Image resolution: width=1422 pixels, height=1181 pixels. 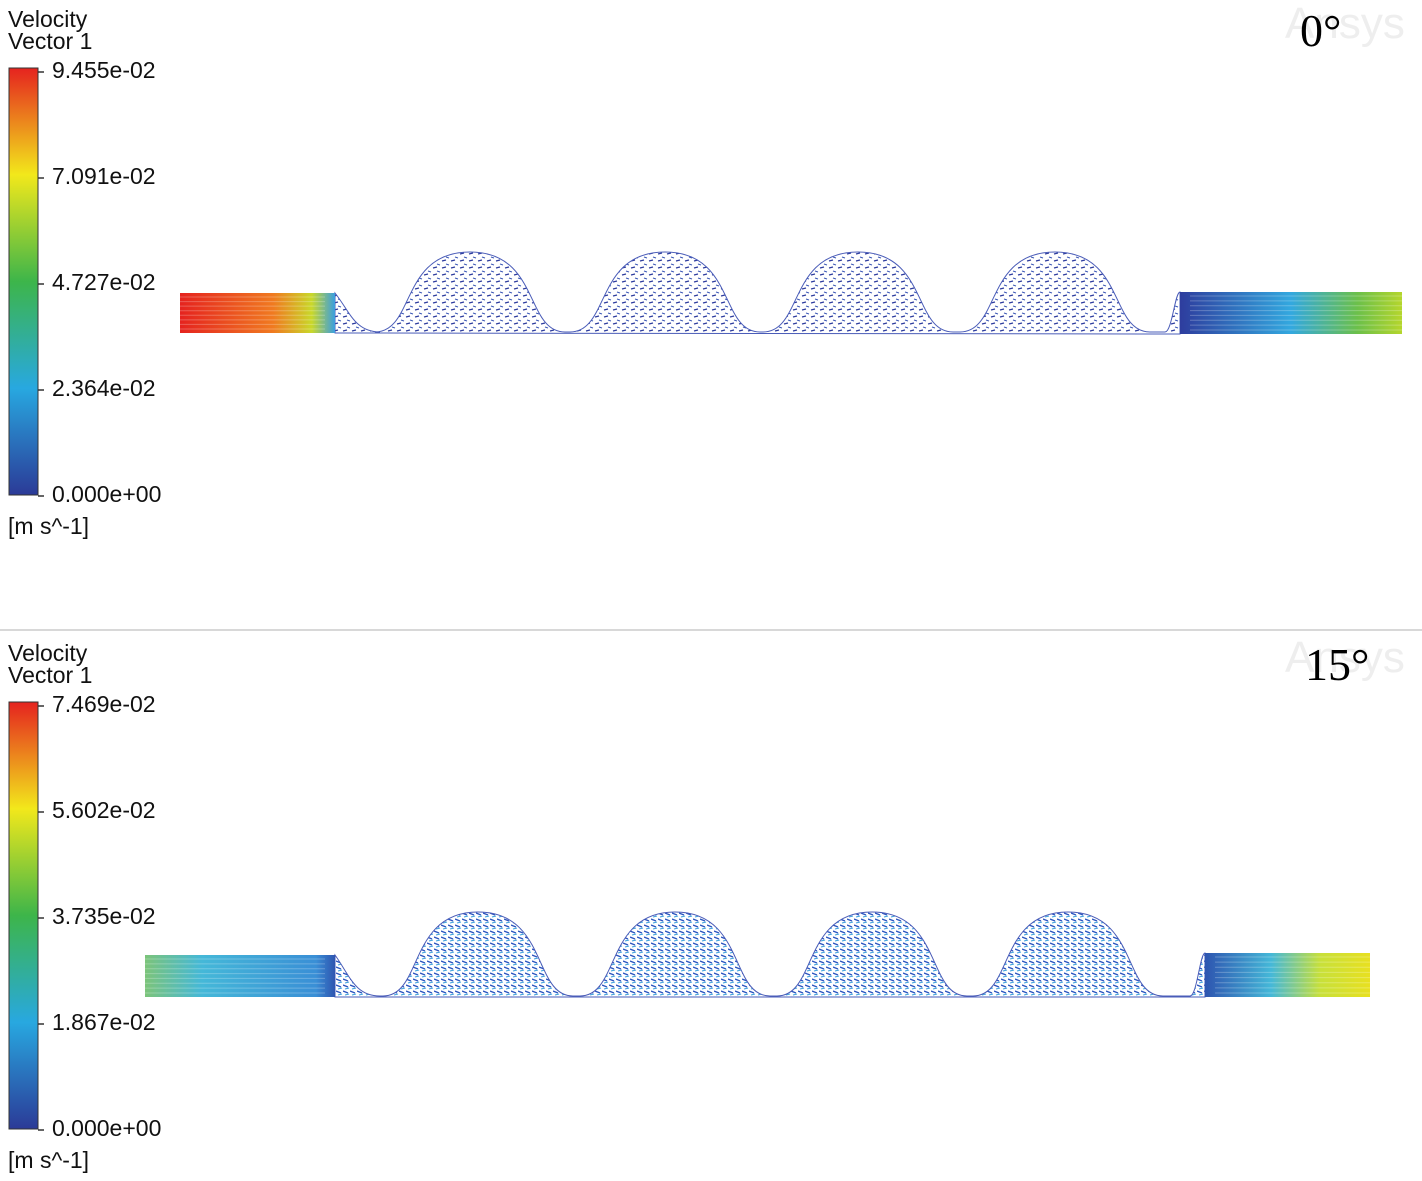 What do you see at coordinates (104, 388) in the screenshot?
I see `colorbar-label: 2.364e-02` at bounding box center [104, 388].